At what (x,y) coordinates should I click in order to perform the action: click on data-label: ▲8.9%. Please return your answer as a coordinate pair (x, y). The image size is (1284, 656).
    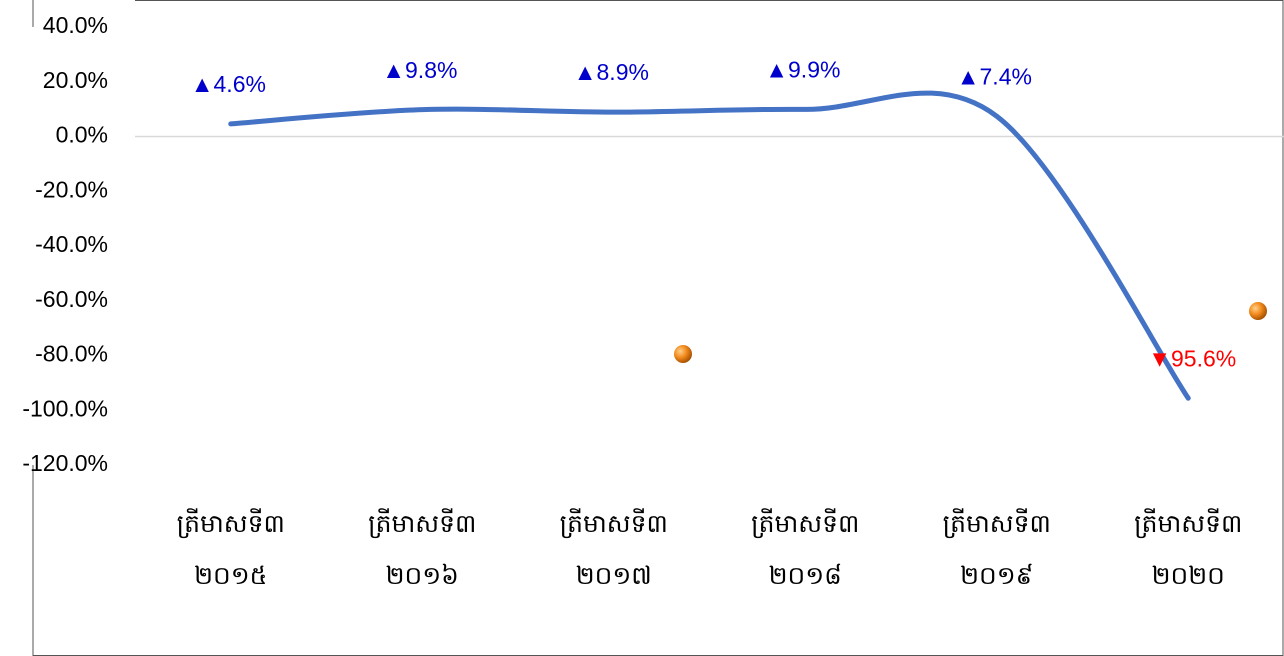
    Looking at the image, I should click on (611, 72).